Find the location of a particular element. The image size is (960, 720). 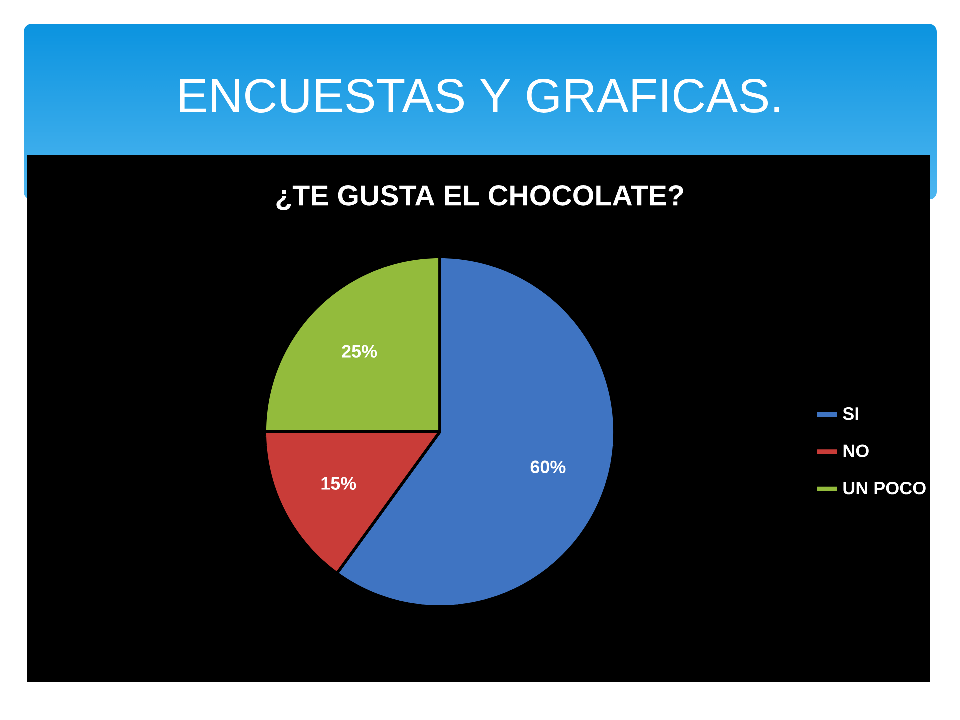

data-label: 25% is located at coordinates (360, 351).